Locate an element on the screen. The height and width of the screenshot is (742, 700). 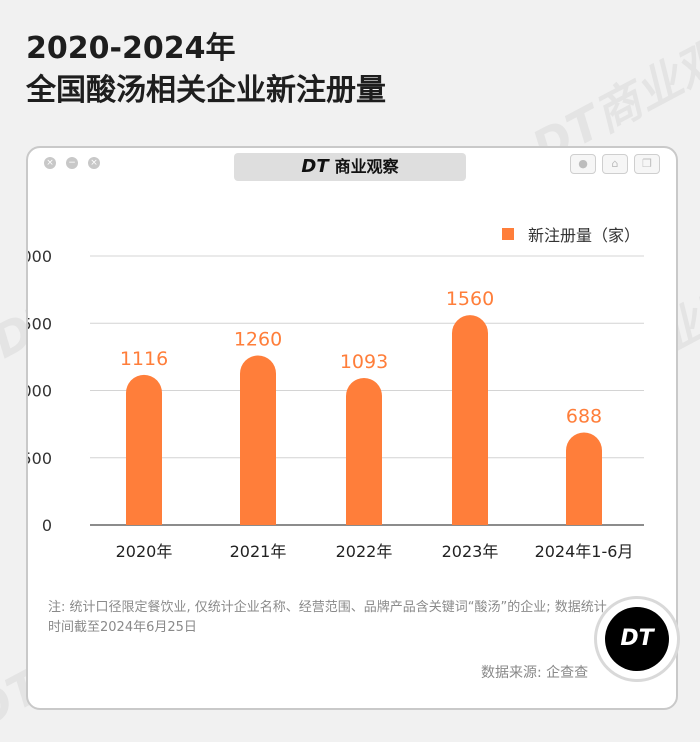
legend: 新注册量（家） is located at coordinates (571, 234).